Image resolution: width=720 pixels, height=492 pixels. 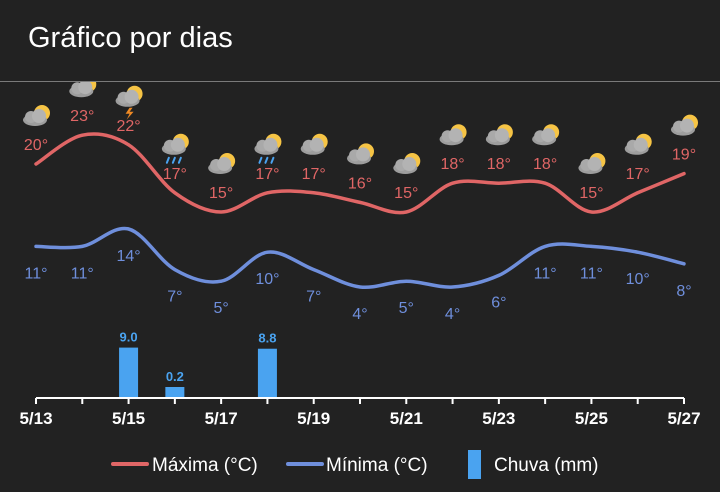 I want to click on x-tick-label: 5/21, so click(x=406, y=418).